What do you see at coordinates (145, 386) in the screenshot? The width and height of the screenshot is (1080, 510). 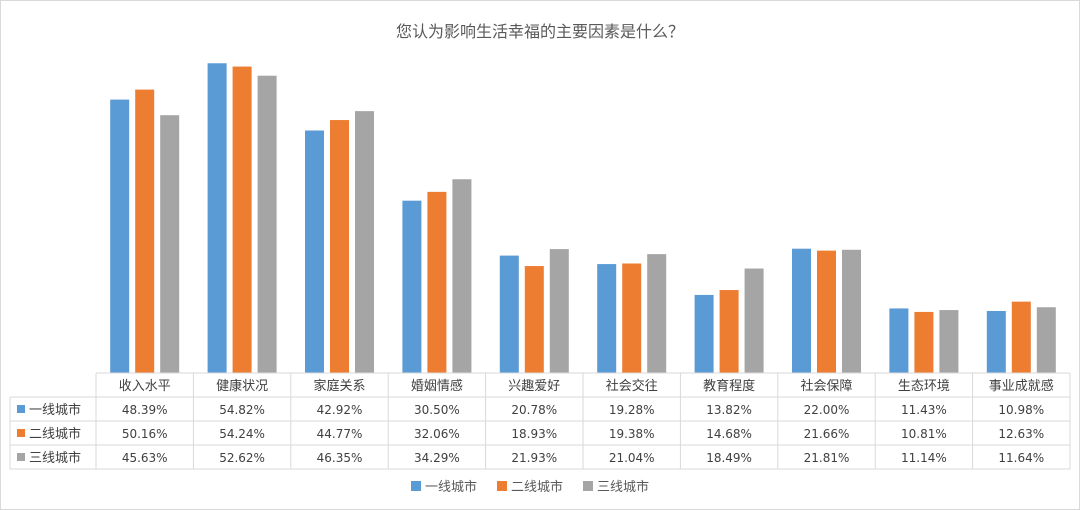 I see `category-label-1: 收入水平` at bounding box center [145, 386].